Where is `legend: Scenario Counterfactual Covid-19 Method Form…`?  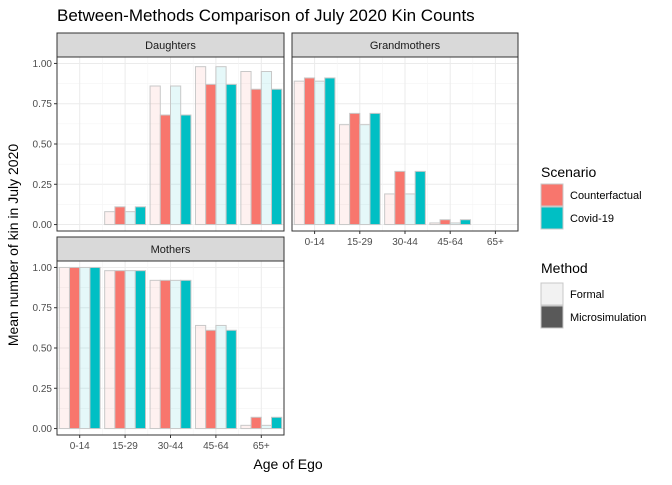
legend: Scenario Counterfactual Covid-19 Method Form… is located at coordinates (593, 246).